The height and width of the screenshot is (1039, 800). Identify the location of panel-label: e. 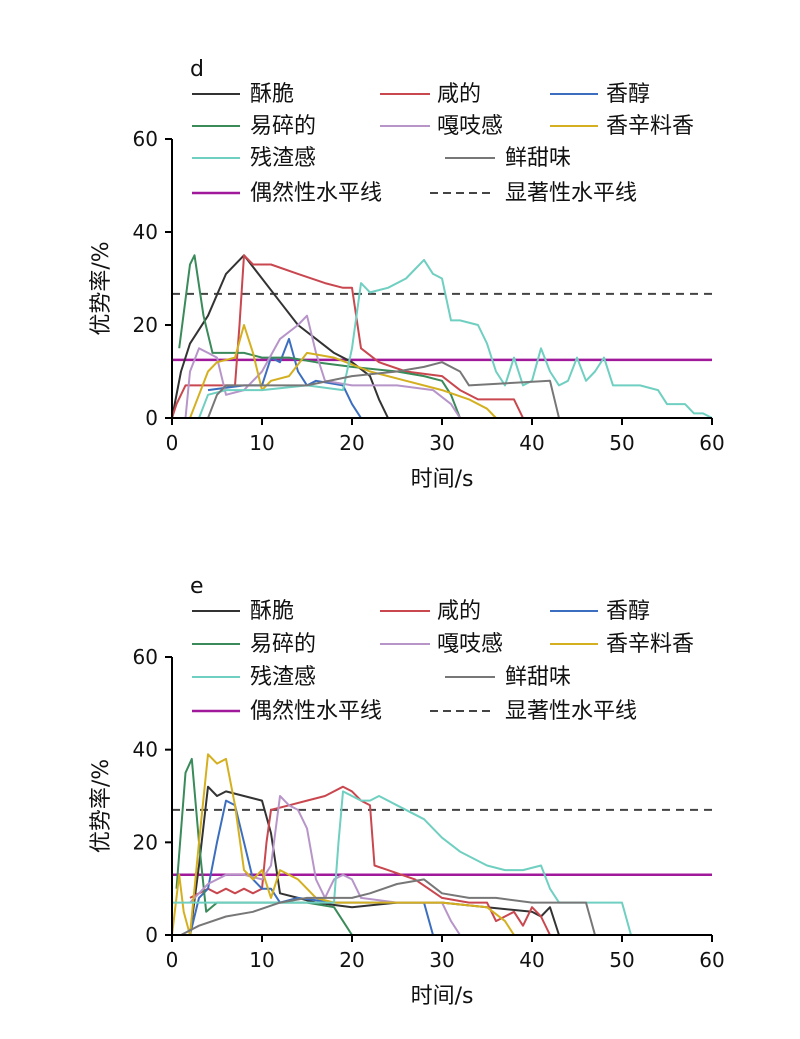
(197, 586).